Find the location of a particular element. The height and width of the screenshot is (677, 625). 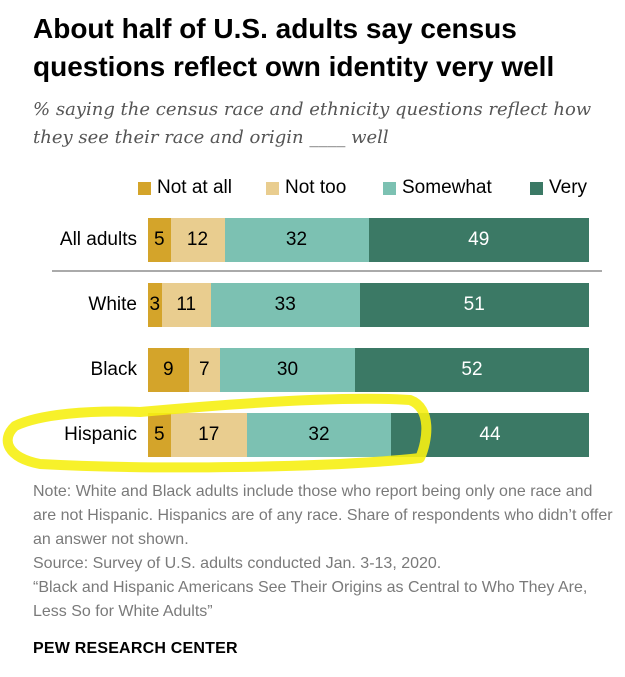

brand-logo-text: PEW RESEARCH CENTER is located at coordinates (135, 648).